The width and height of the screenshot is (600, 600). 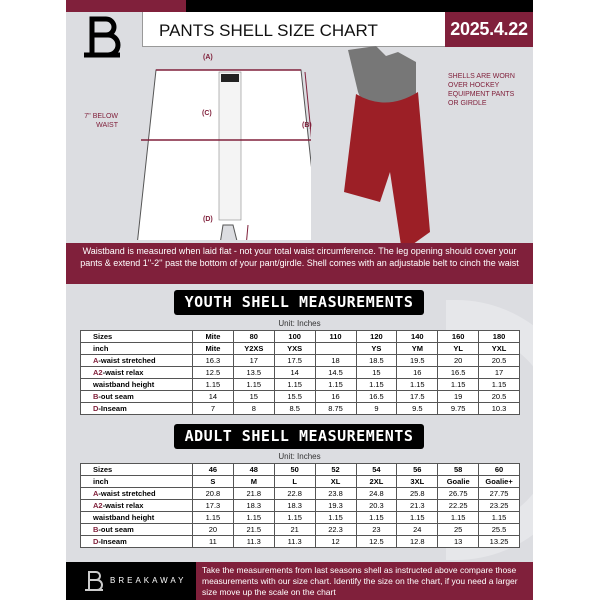 What do you see at coordinates (294, 396) in the screenshot?
I see `table-cell: 15.5` at bounding box center [294, 396].